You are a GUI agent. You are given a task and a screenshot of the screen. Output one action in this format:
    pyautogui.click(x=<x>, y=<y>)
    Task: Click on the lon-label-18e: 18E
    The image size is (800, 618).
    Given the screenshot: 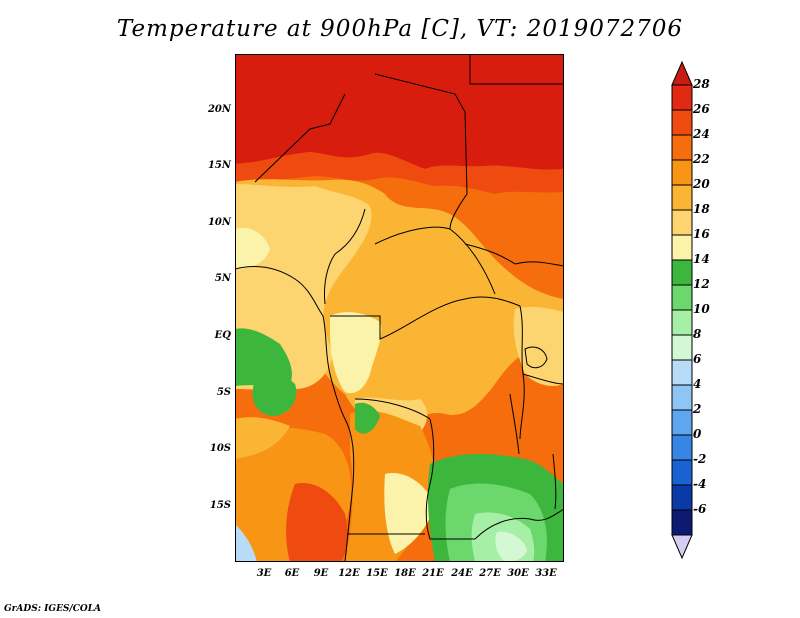 What is the action you would take?
    pyautogui.click(x=405, y=573)
    